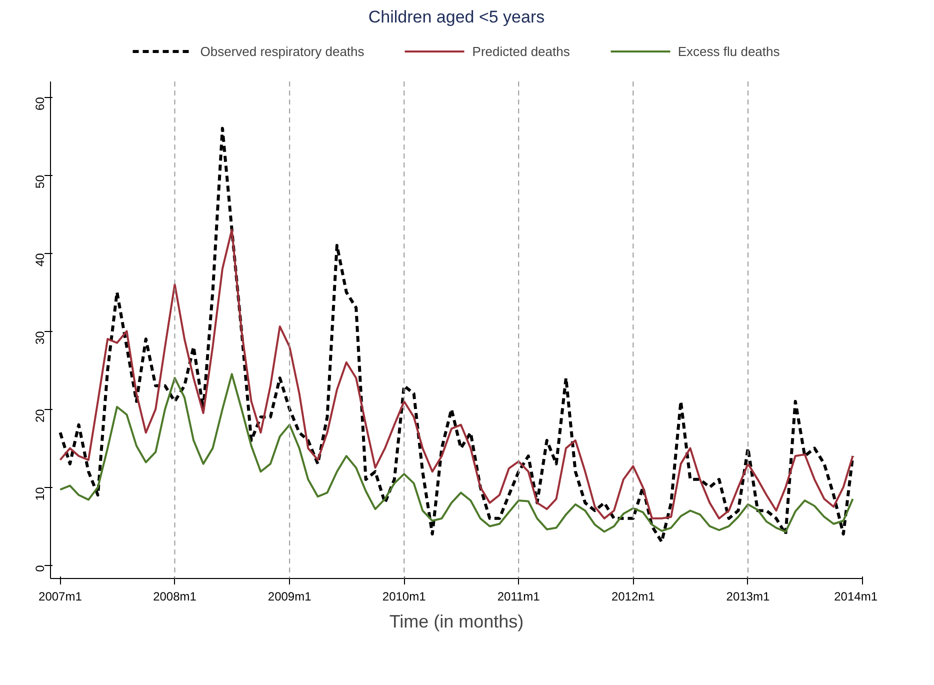 The width and height of the screenshot is (934, 685). Describe the element at coordinates (40, 415) in the screenshot. I see `y-tick-label: 20` at that location.